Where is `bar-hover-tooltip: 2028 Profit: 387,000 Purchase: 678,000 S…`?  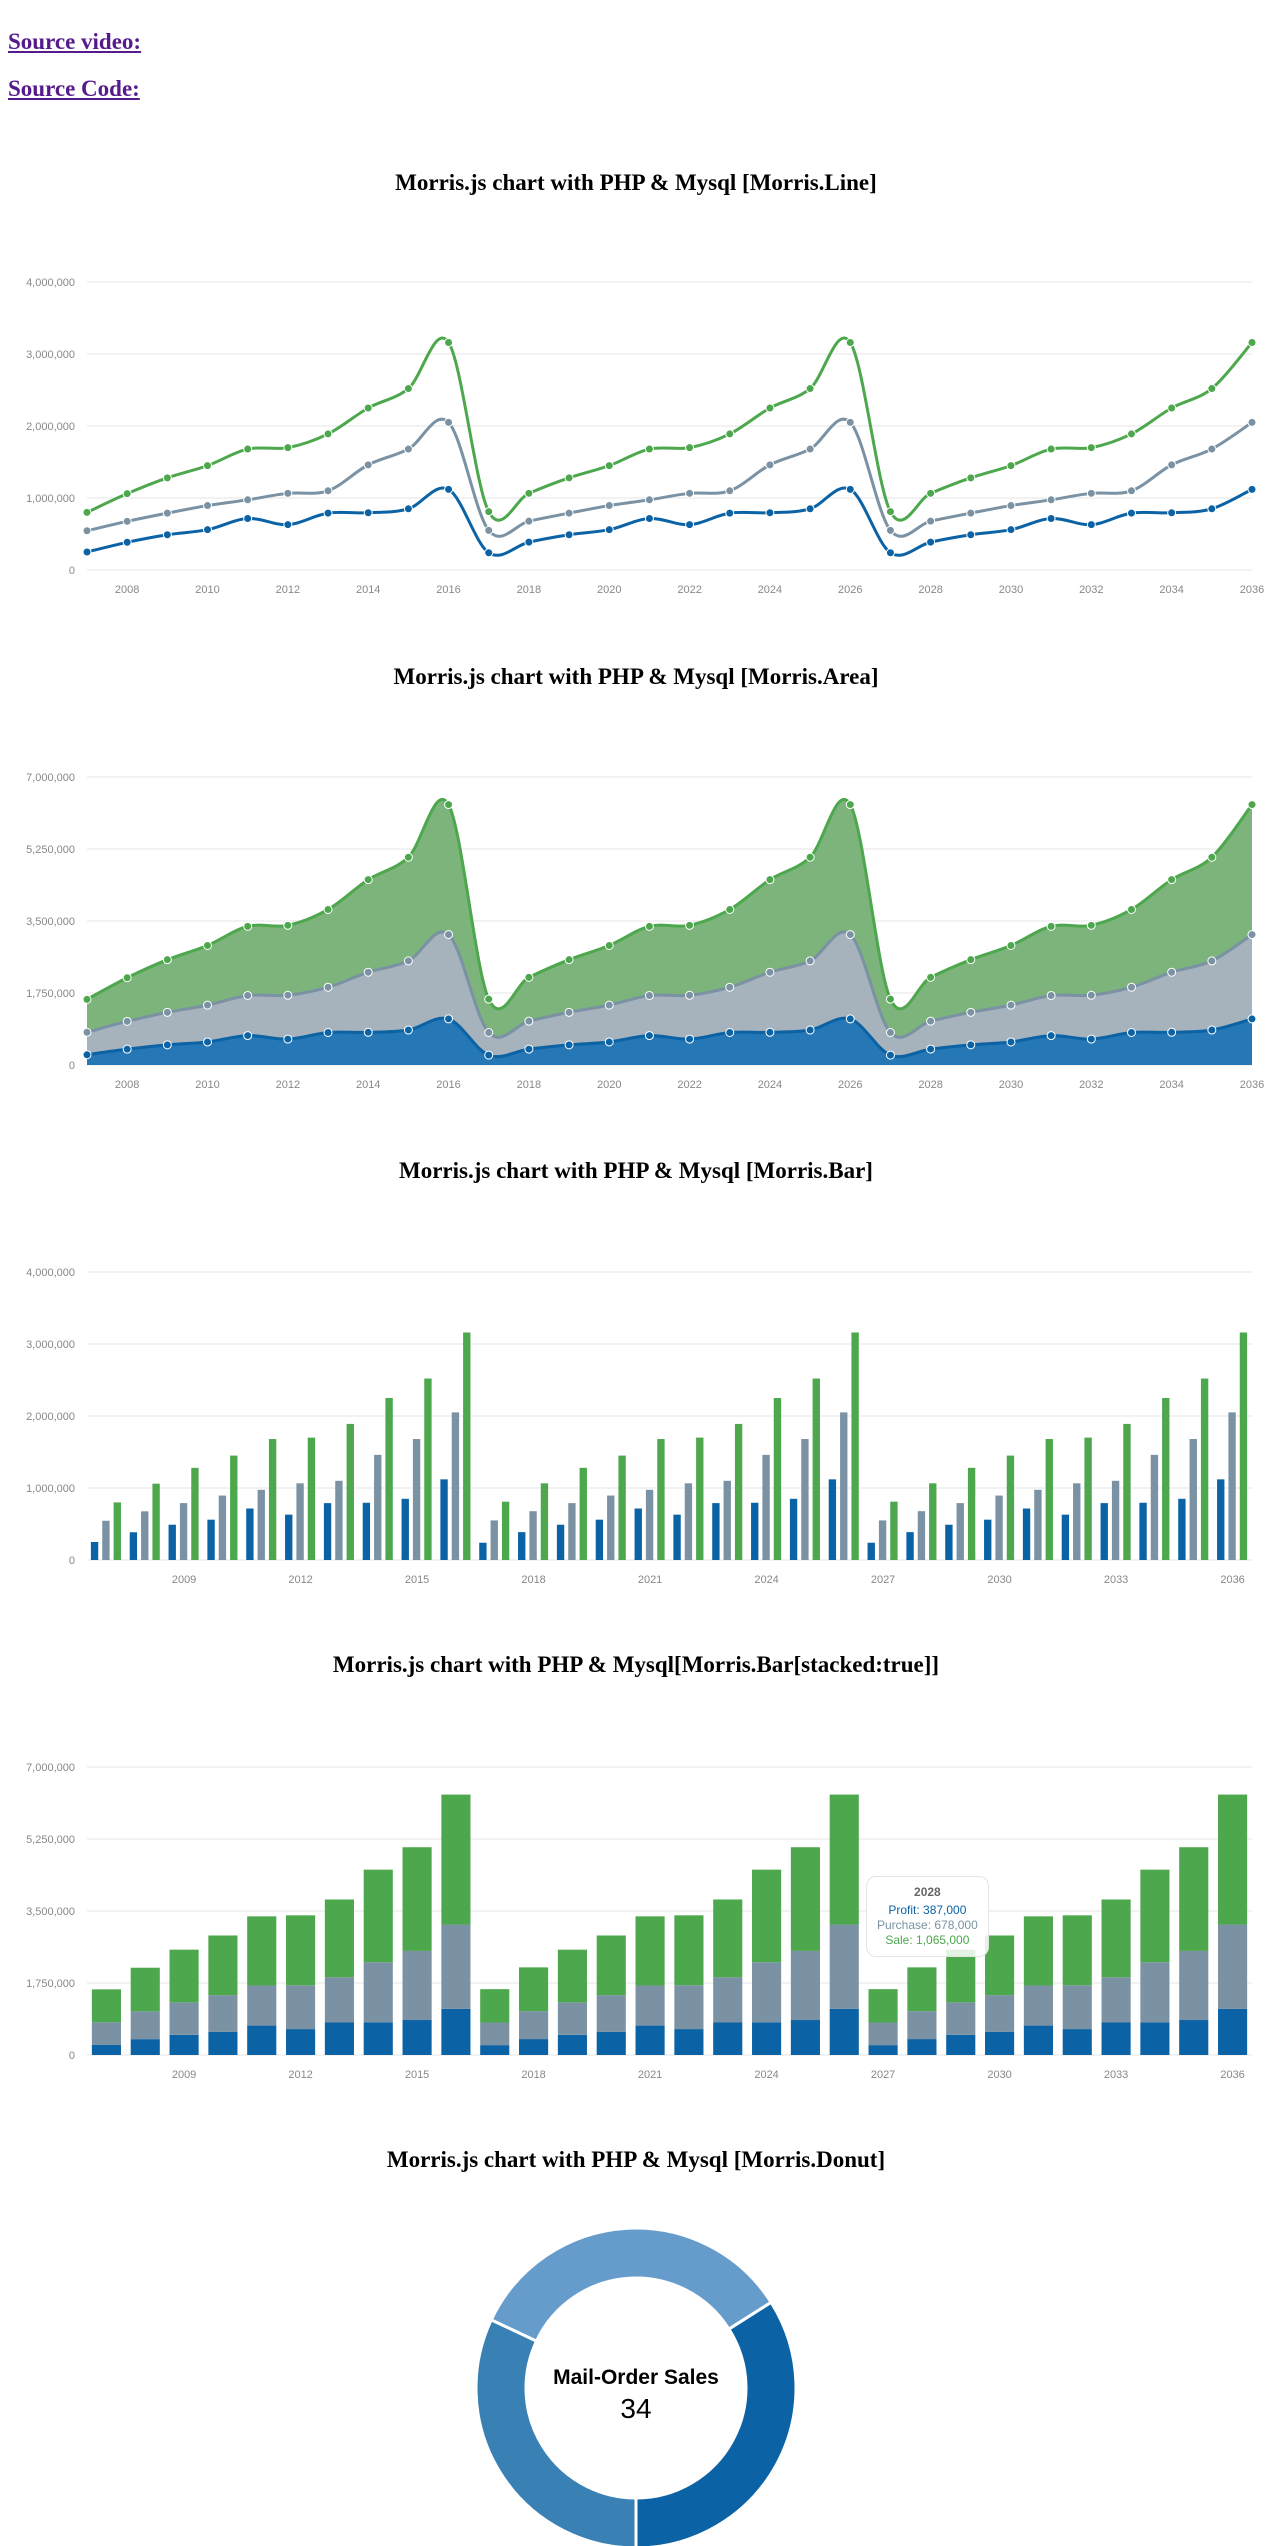 bar-hover-tooltip: 2028 Profit: 387,000 Purchase: 678,000 S… is located at coordinates (927, 1916).